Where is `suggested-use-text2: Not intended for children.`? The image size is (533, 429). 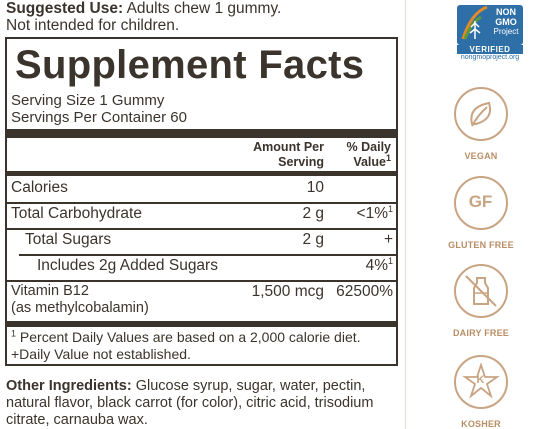
suggested-use-text2: Not intended for children. is located at coordinates (93, 25).